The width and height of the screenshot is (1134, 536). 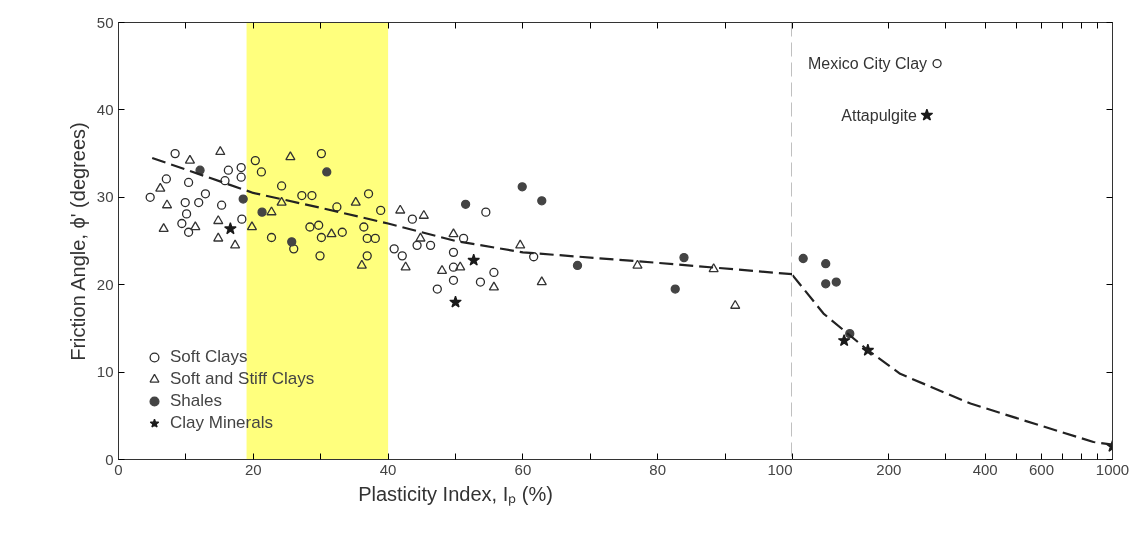 I want to click on x-tick-label: 20, so click(x=253, y=469).